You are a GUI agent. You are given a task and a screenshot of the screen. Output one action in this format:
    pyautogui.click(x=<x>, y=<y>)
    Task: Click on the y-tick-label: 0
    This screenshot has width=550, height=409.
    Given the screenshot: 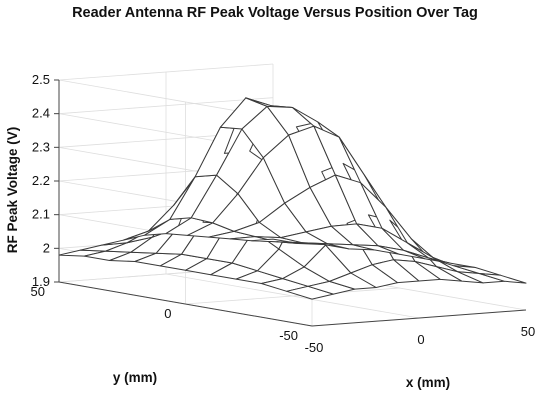 What is the action you would take?
    pyautogui.click(x=167, y=313)
    